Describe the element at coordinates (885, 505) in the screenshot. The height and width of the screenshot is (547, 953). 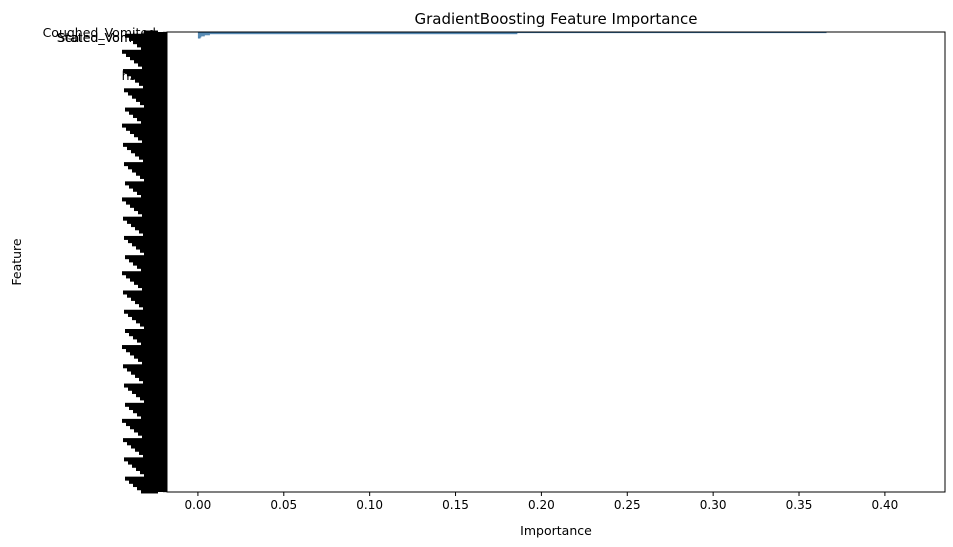
I see `x-tick-label-8: 0.40` at that location.